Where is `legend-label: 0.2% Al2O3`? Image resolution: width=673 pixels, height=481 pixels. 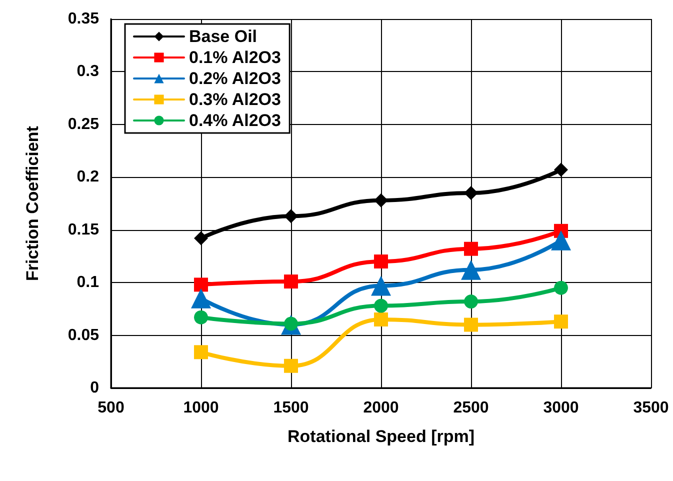
legend-label: 0.2% Al2O3 is located at coordinates (235, 78).